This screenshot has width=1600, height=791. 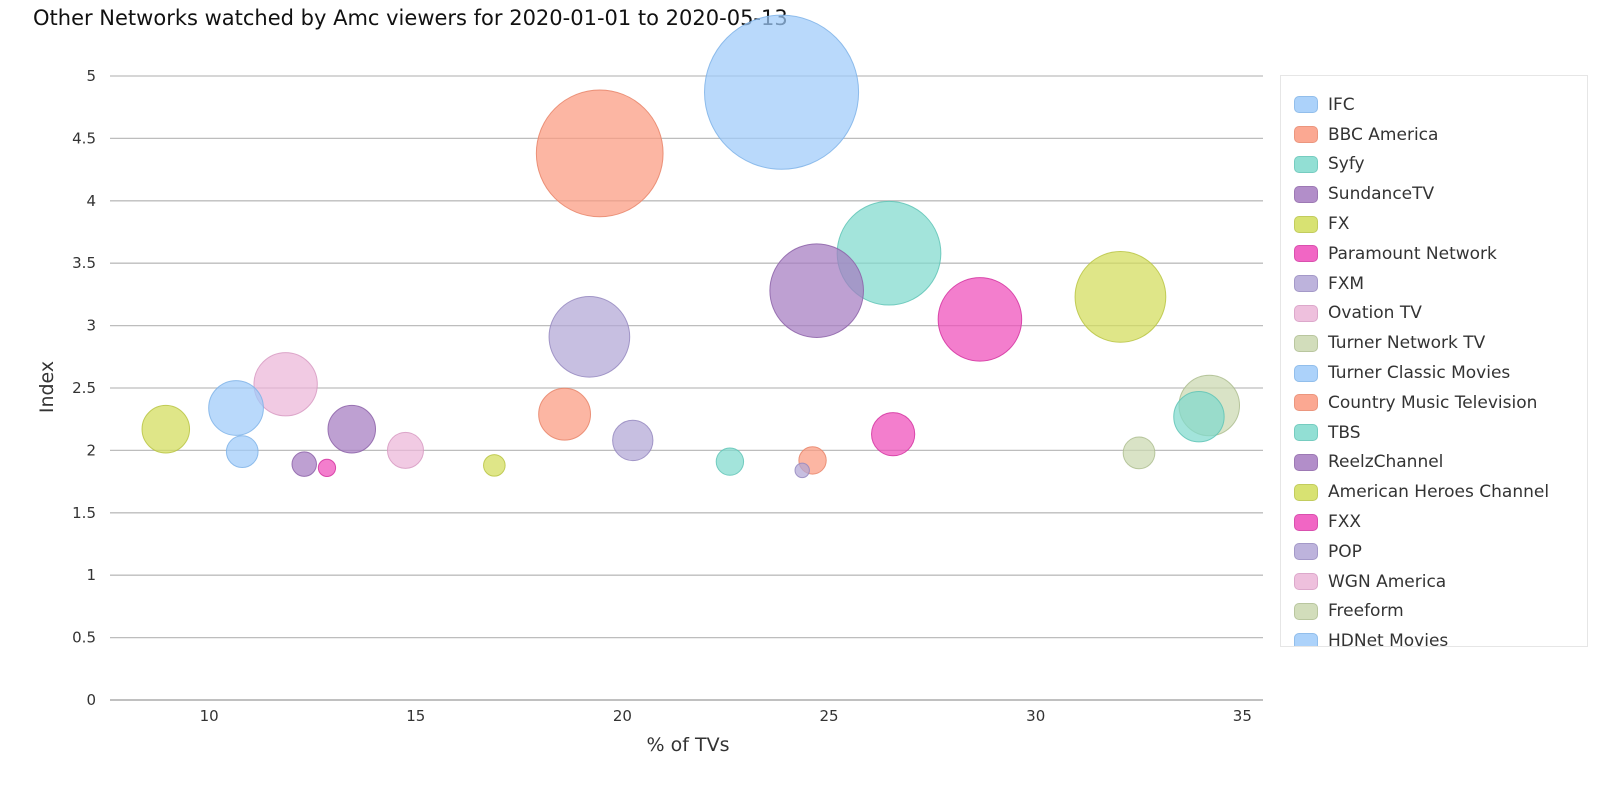 I want to click on legend-label: SundanceTV, so click(x=1381, y=194).